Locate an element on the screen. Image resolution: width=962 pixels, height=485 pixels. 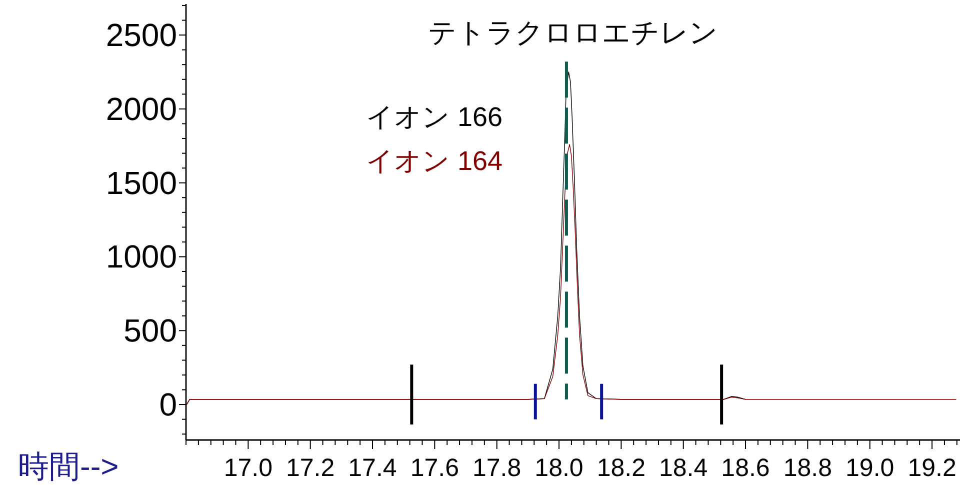
y-tick-label: 0 is located at coordinates (168, 404).